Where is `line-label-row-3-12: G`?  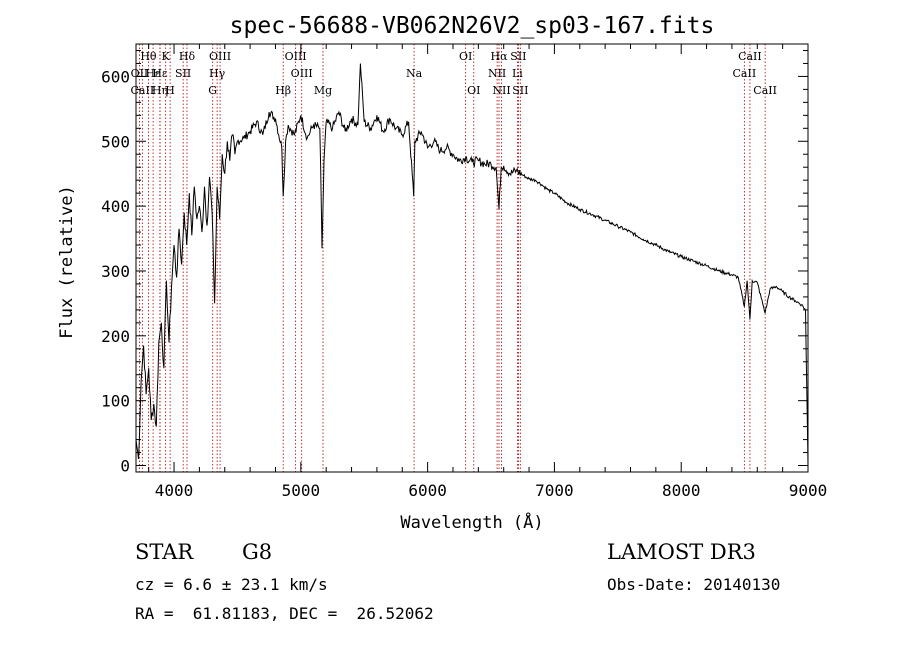 line-label-row-3-12: G is located at coordinates (212, 90).